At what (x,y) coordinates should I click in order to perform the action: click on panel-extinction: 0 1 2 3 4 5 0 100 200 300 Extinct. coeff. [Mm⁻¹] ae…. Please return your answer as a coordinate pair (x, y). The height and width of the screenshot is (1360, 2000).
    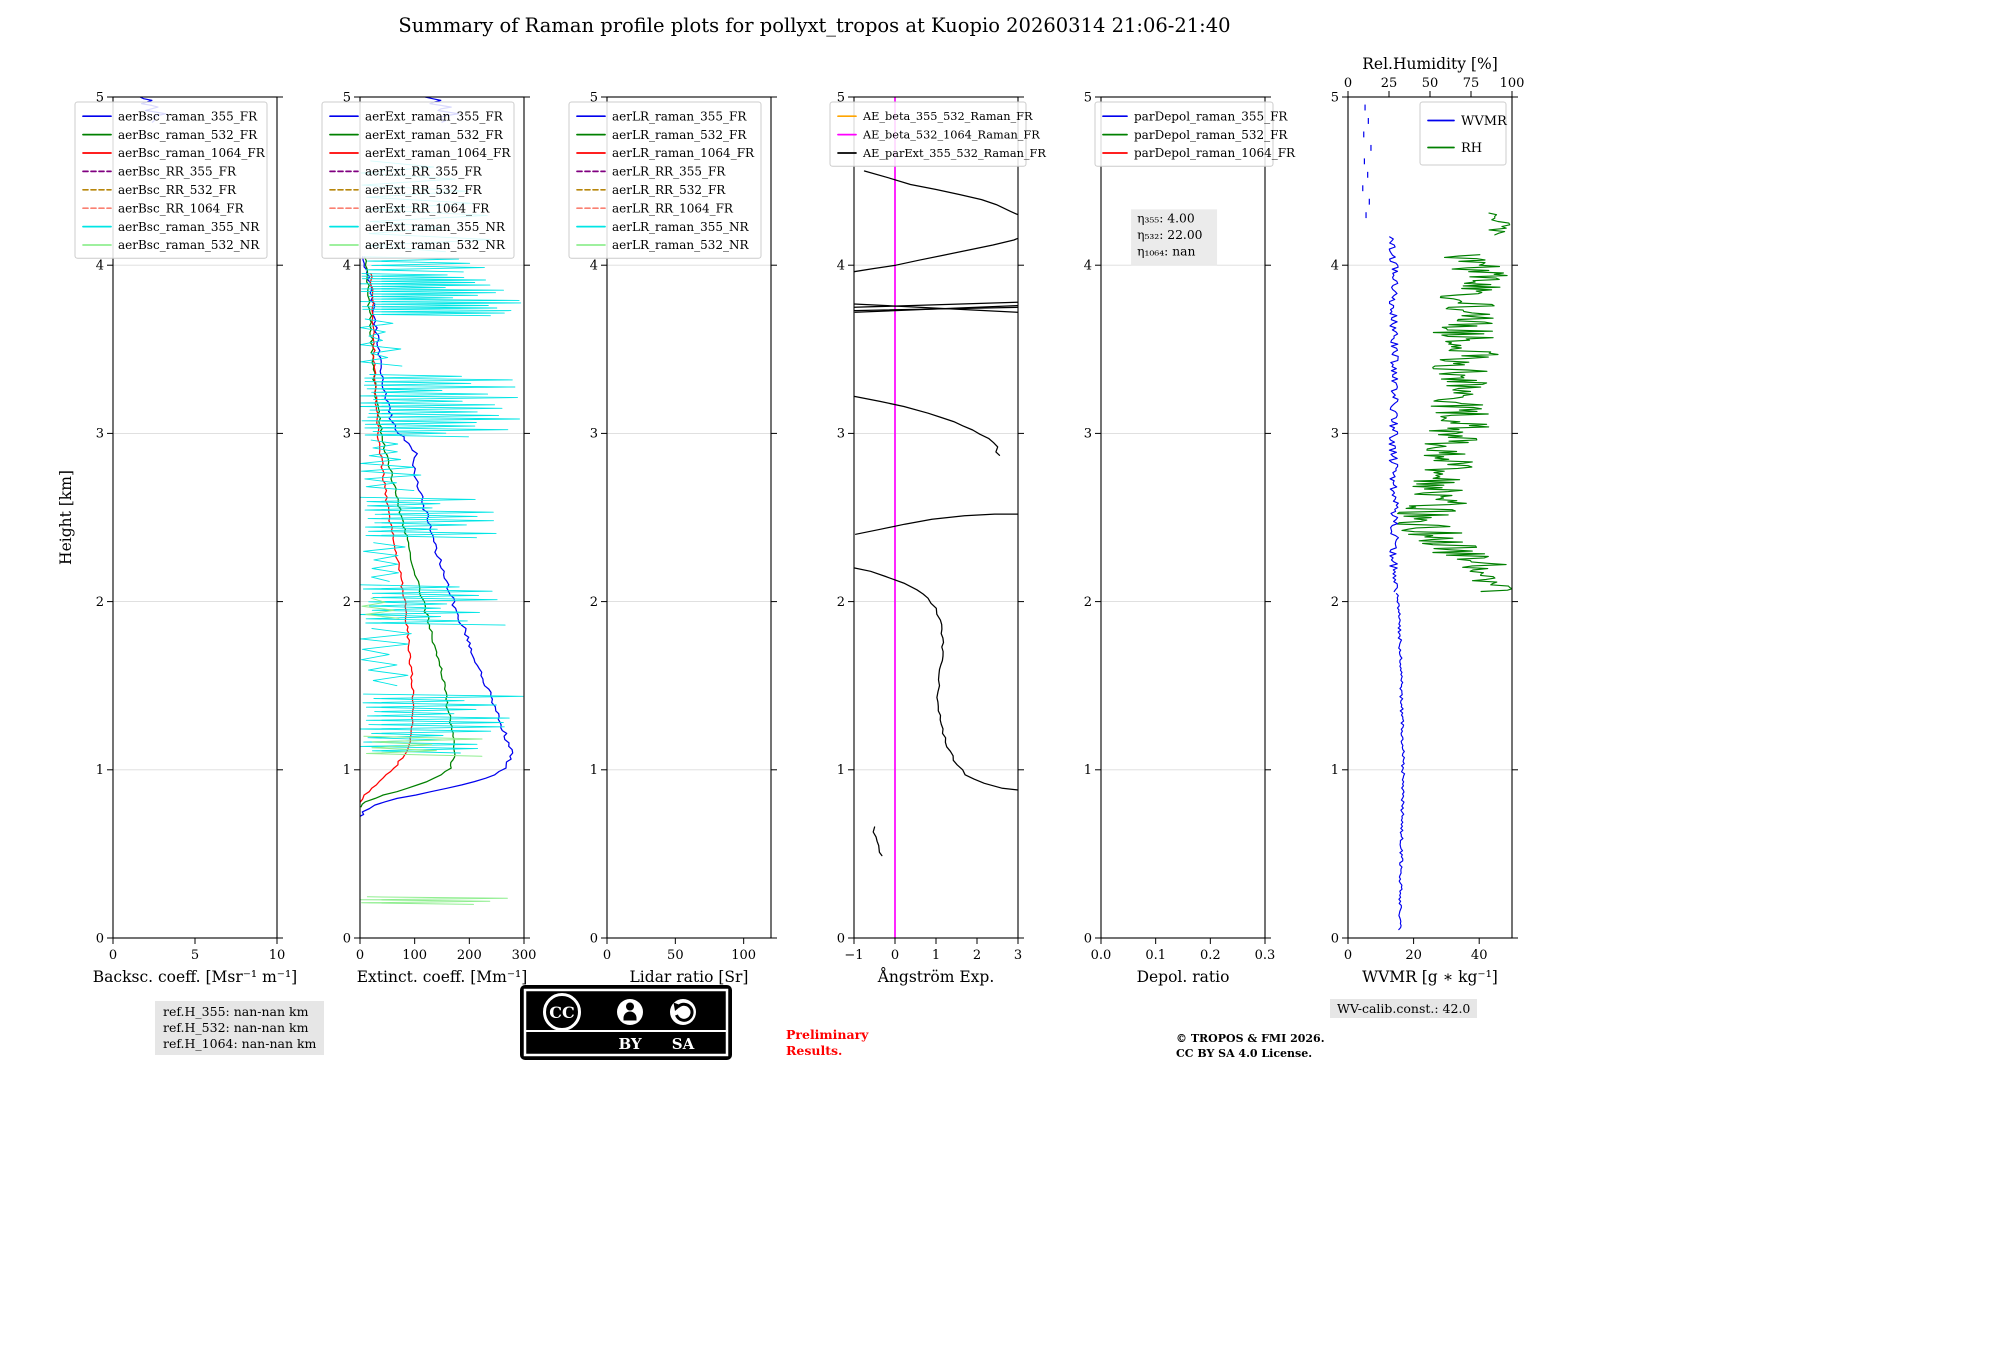
    Looking at the image, I should click on (428, 538).